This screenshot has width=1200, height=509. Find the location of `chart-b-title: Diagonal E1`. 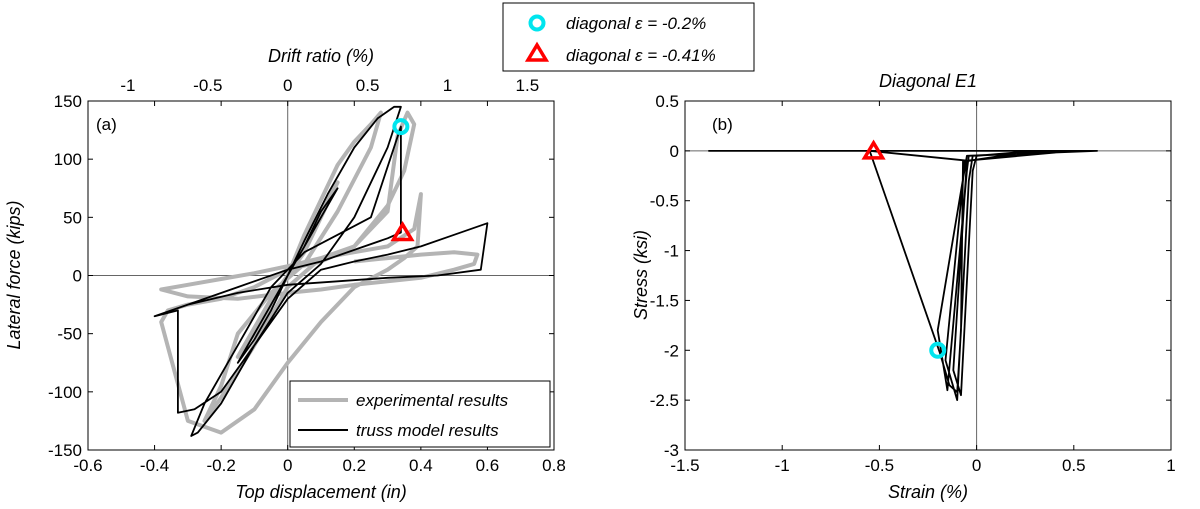

chart-b-title: Diagonal E1 is located at coordinates (928, 81).